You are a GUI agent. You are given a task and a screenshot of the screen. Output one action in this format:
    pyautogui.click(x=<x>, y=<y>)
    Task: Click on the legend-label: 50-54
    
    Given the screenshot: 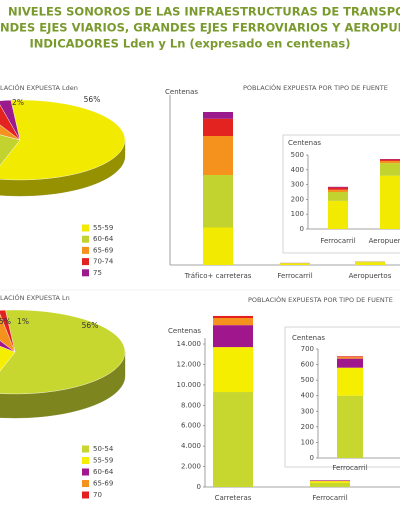 What is the action you would take?
    pyautogui.click(x=103, y=449)
    